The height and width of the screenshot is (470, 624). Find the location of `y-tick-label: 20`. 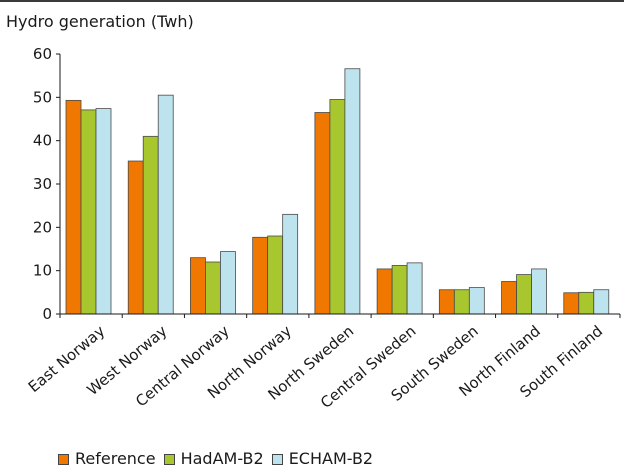

y-tick-label: 20 is located at coordinates (42, 227).